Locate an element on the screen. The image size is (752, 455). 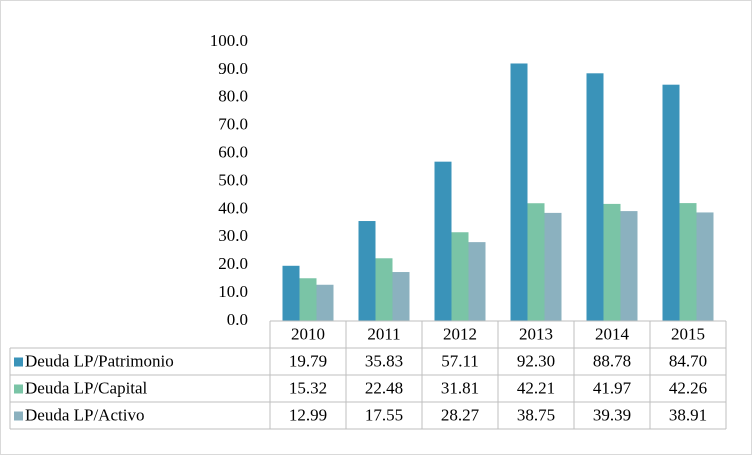
y-tick-label: 90.0 is located at coordinates (233, 68).